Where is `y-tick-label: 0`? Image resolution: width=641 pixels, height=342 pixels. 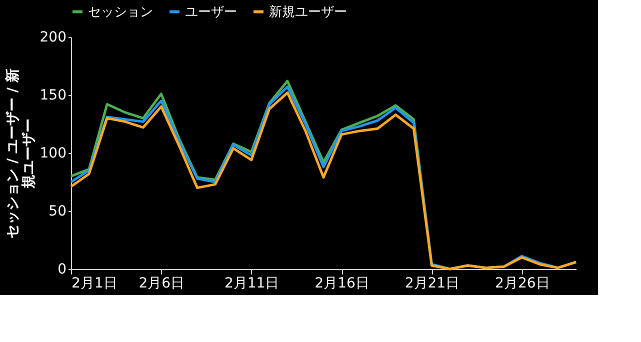 y-tick-label: 0 is located at coordinates (62, 270).